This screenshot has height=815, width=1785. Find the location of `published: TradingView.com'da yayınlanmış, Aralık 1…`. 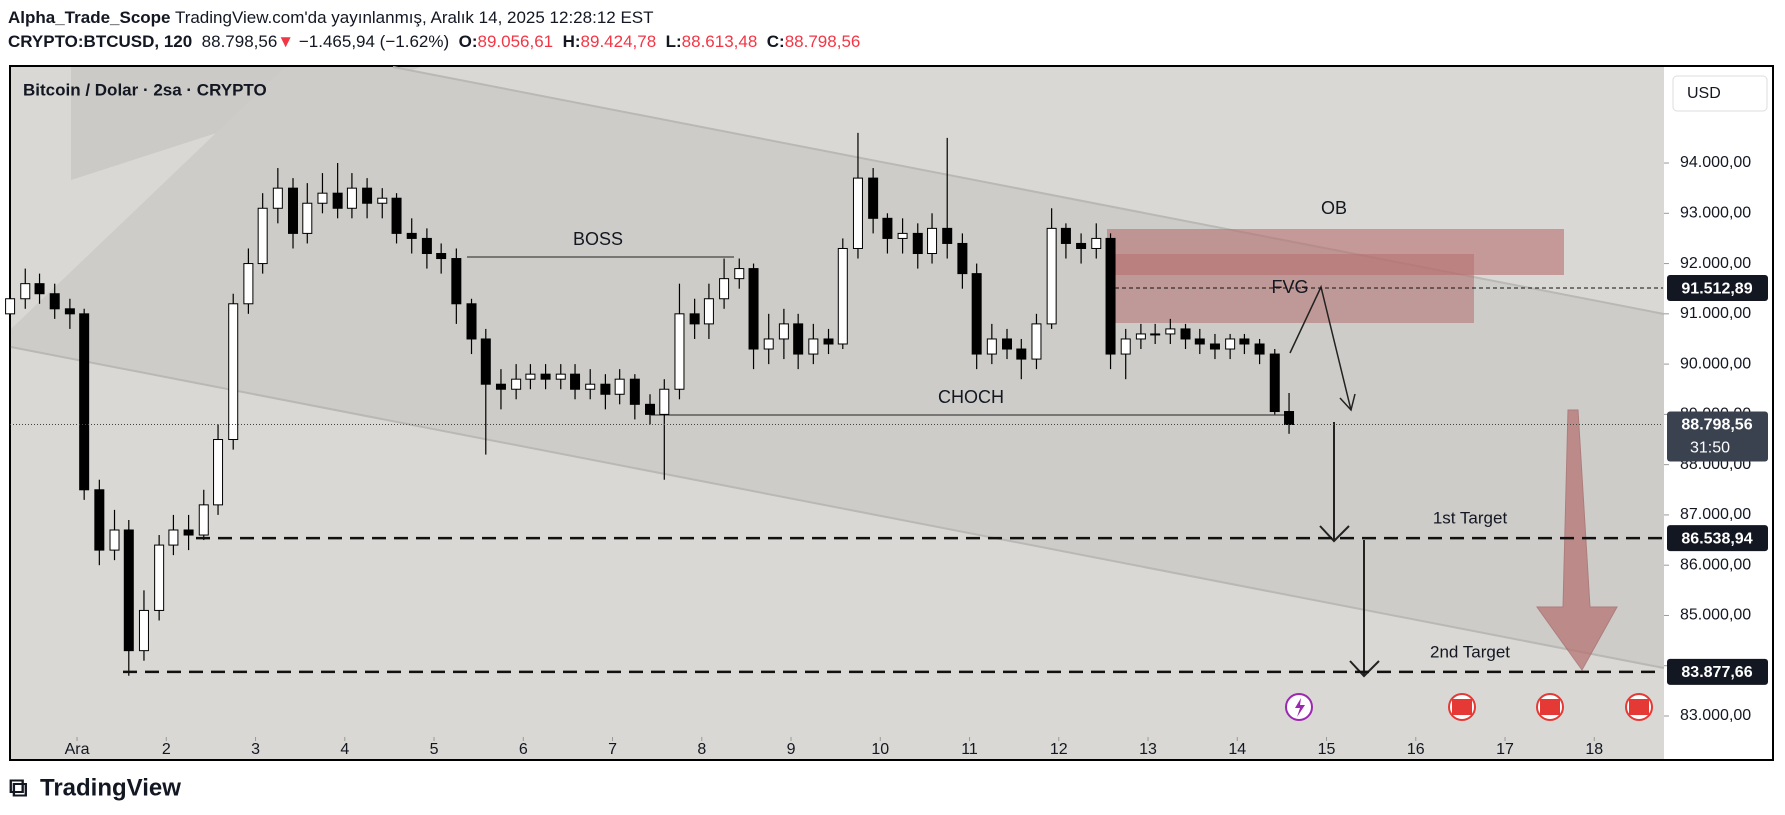

published: TradingView.com'da yayınlanmış, Aralık 1… is located at coordinates (414, 17).